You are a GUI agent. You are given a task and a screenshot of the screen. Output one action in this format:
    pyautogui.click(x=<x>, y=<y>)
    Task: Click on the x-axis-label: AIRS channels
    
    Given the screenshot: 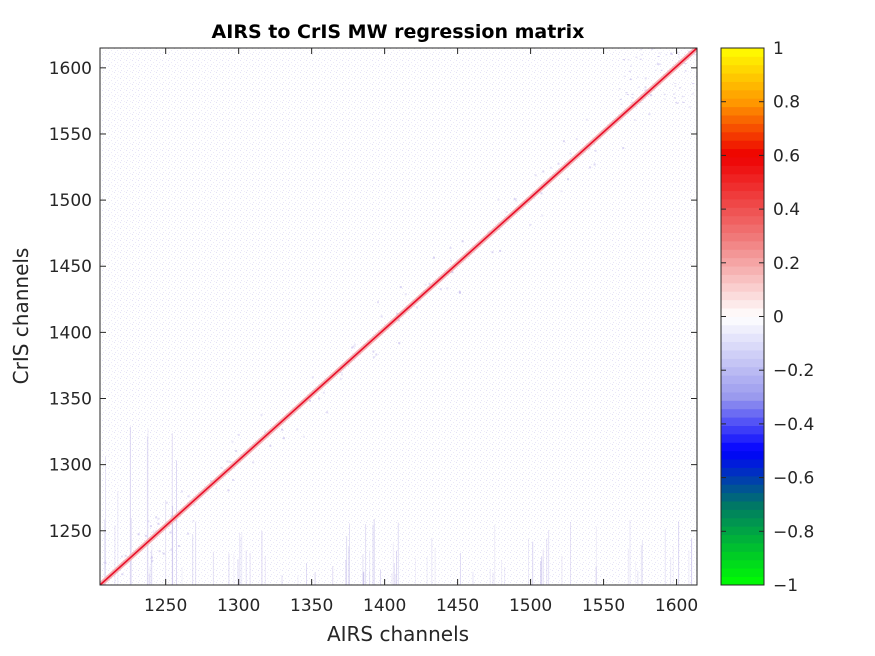 What is the action you would take?
    pyautogui.click(x=398, y=634)
    